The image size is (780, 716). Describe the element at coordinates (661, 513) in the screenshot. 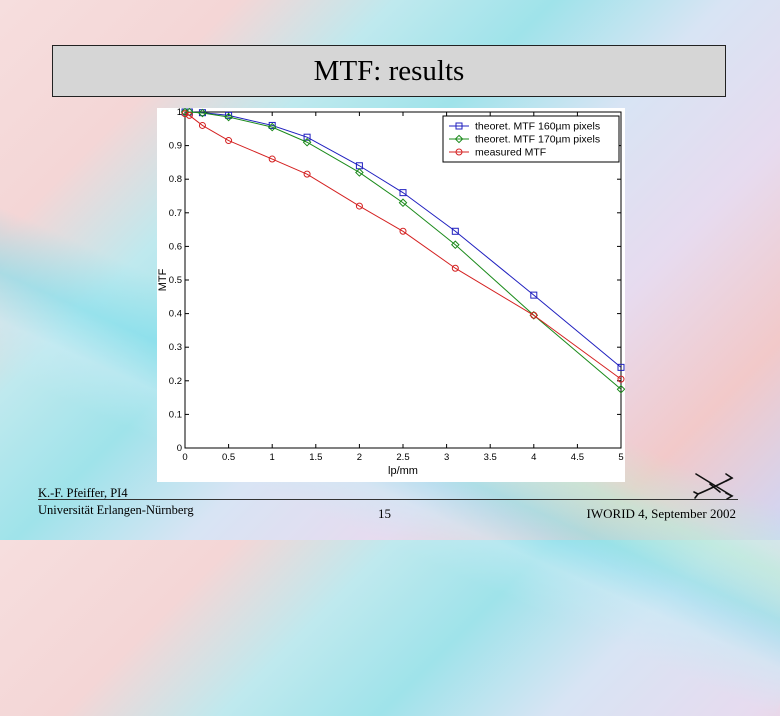

I see `conference-label: IWORID 4, September 2002` at that location.